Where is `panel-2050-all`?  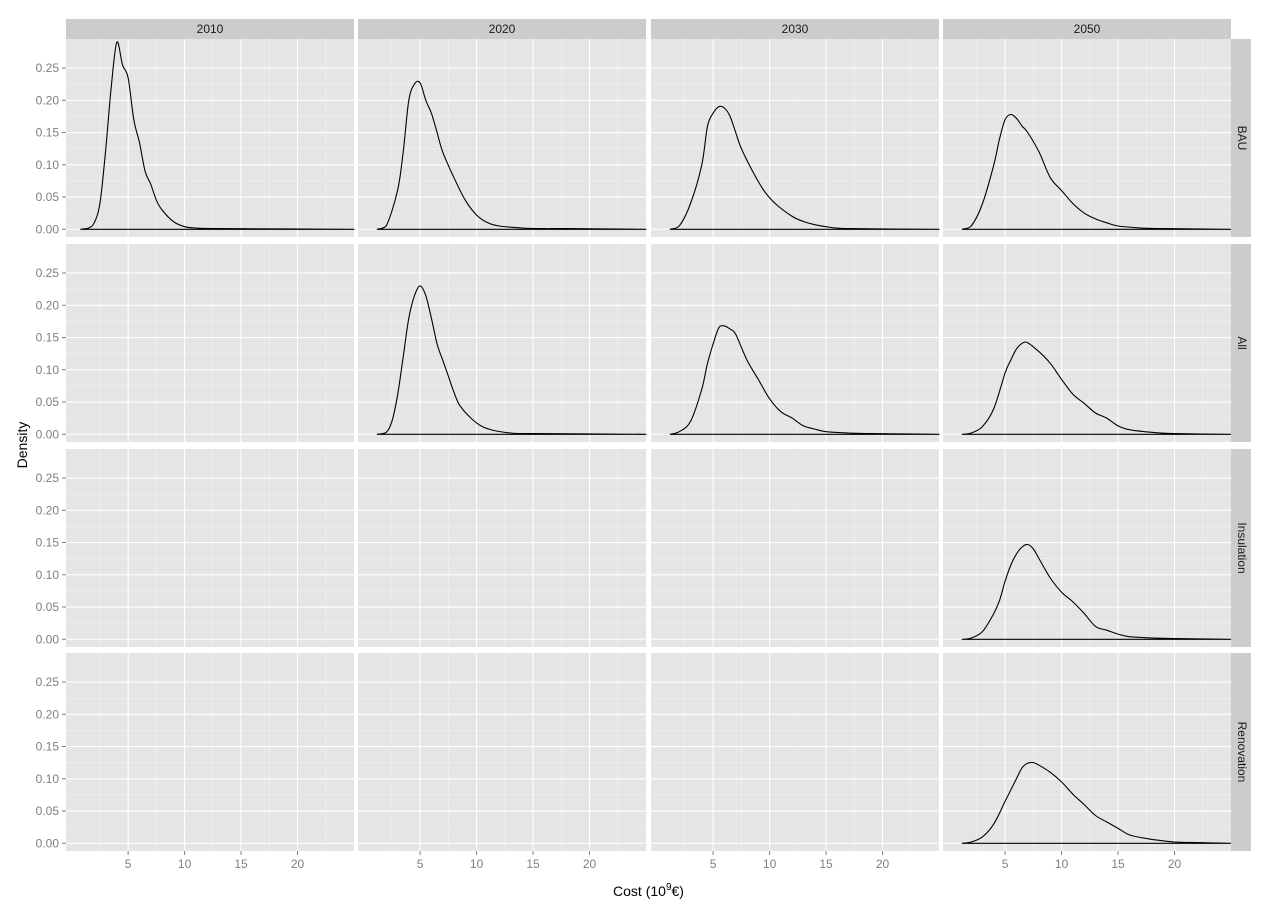
panel-2050-all is located at coordinates (1087, 343).